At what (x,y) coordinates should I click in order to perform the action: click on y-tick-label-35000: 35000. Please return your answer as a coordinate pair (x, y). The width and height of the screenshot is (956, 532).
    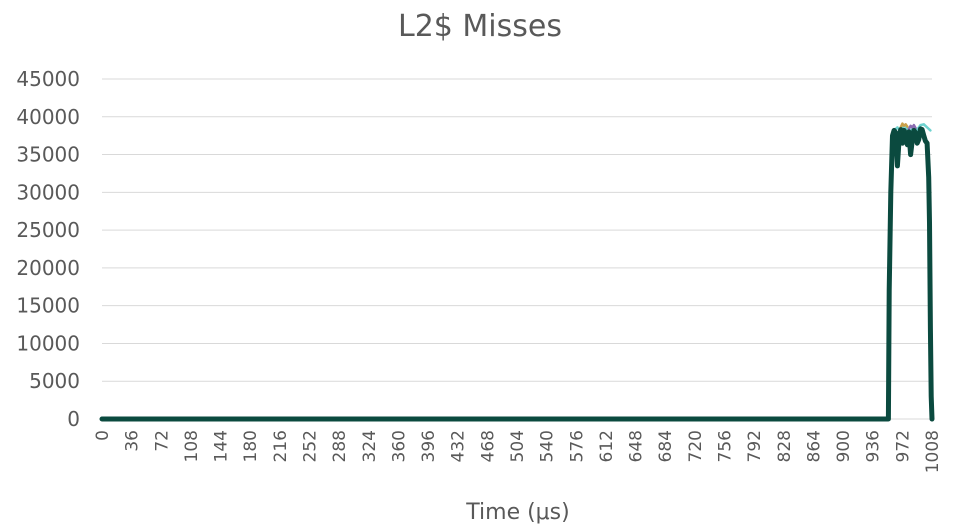
    Looking at the image, I should click on (48, 155).